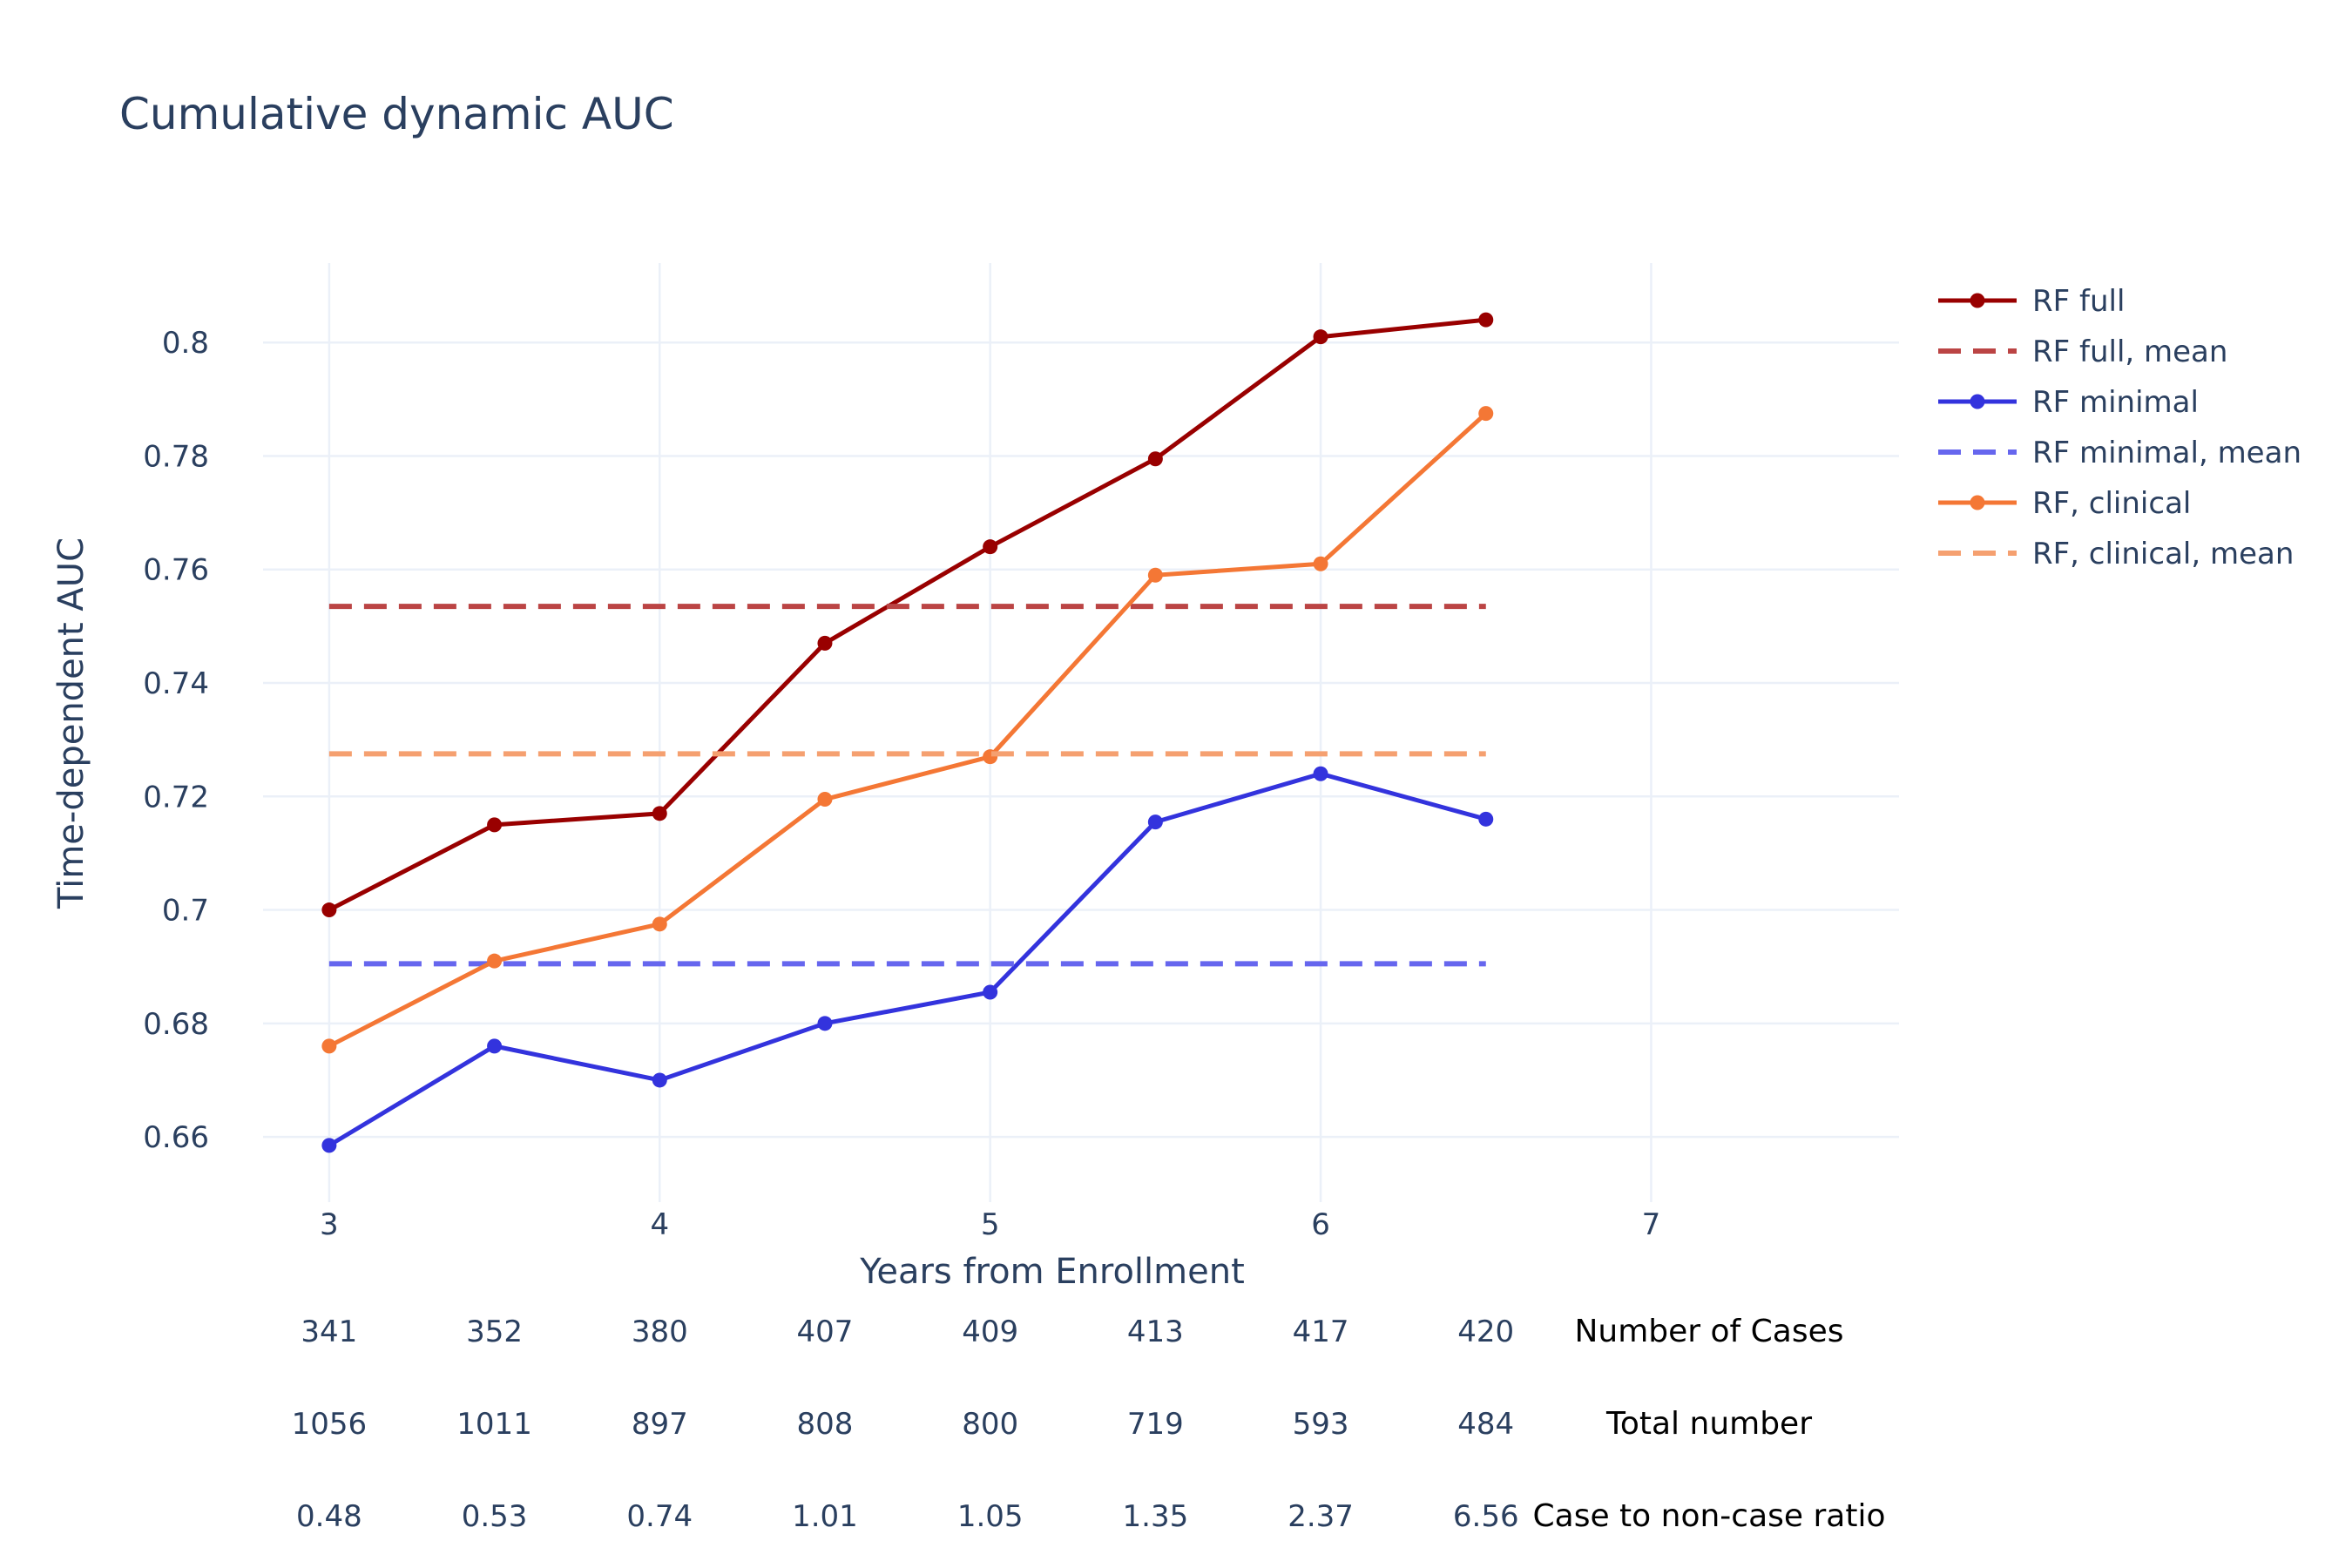 The width and height of the screenshot is (2352, 1568). What do you see at coordinates (176, 1137) in the screenshot?
I see `y-tick-label: 0.66` at bounding box center [176, 1137].